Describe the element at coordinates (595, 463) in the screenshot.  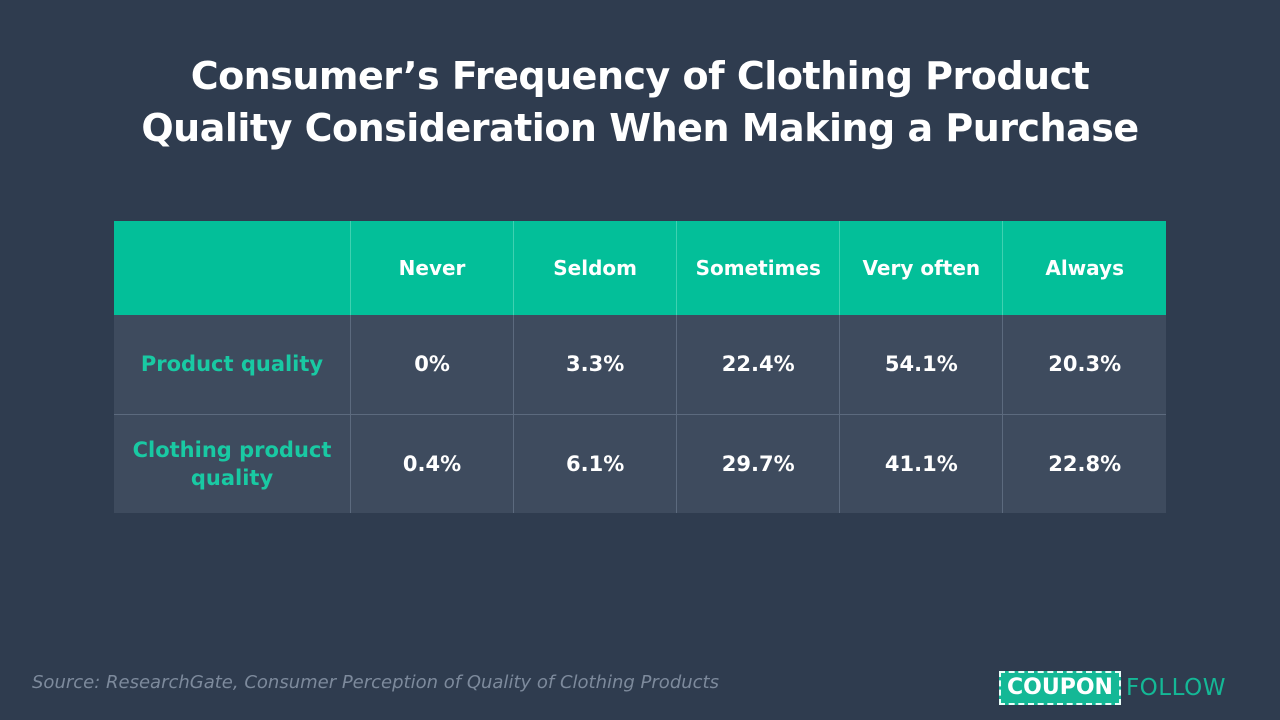
I see `cell-clothing-seldom: 6.1%` at that location.